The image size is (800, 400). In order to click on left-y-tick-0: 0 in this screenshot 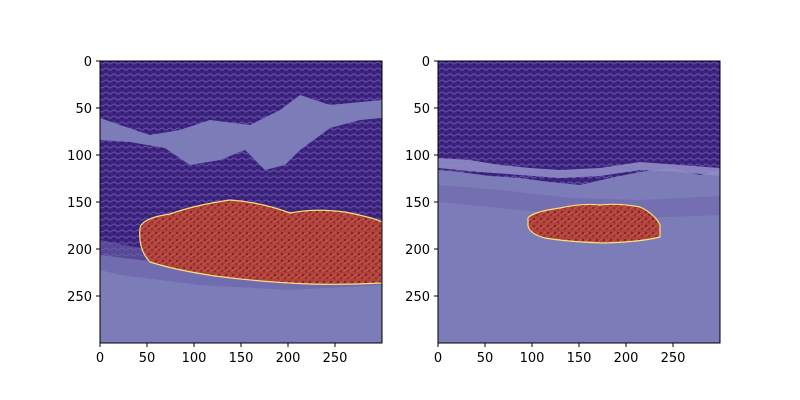, I will do `click(88, 62)`.